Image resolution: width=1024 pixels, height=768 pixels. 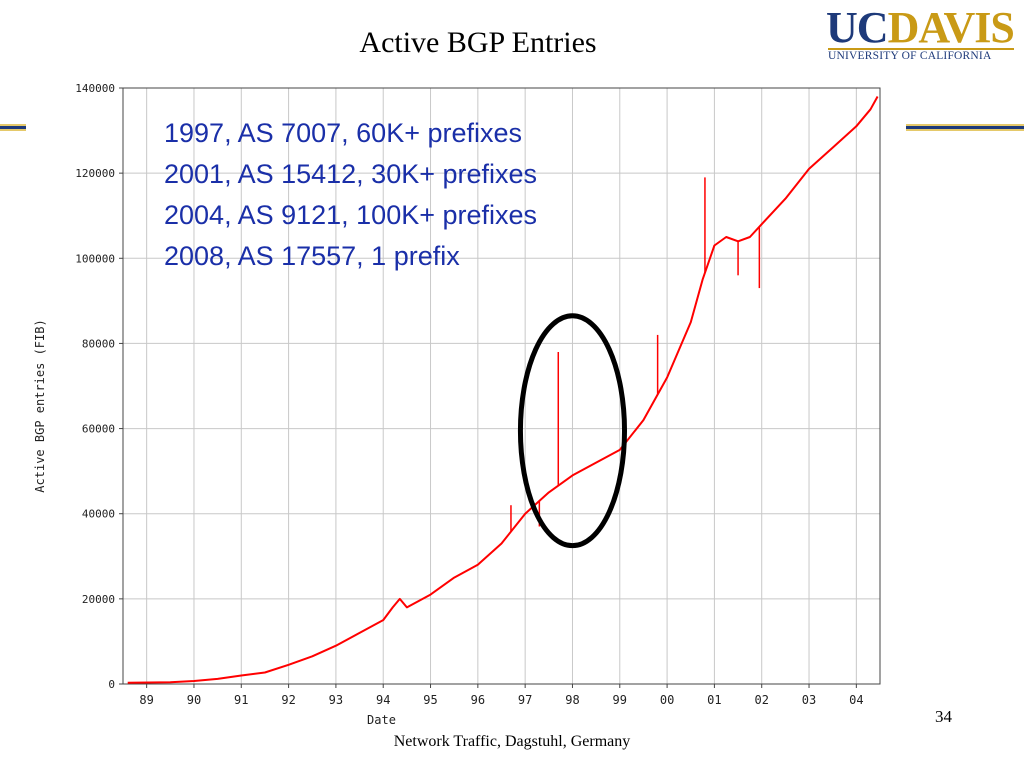 What do you see at coordinates (98, 514) in the screenshot?
I see `y-tick-label: 40000` at bounding box center [98, 514].